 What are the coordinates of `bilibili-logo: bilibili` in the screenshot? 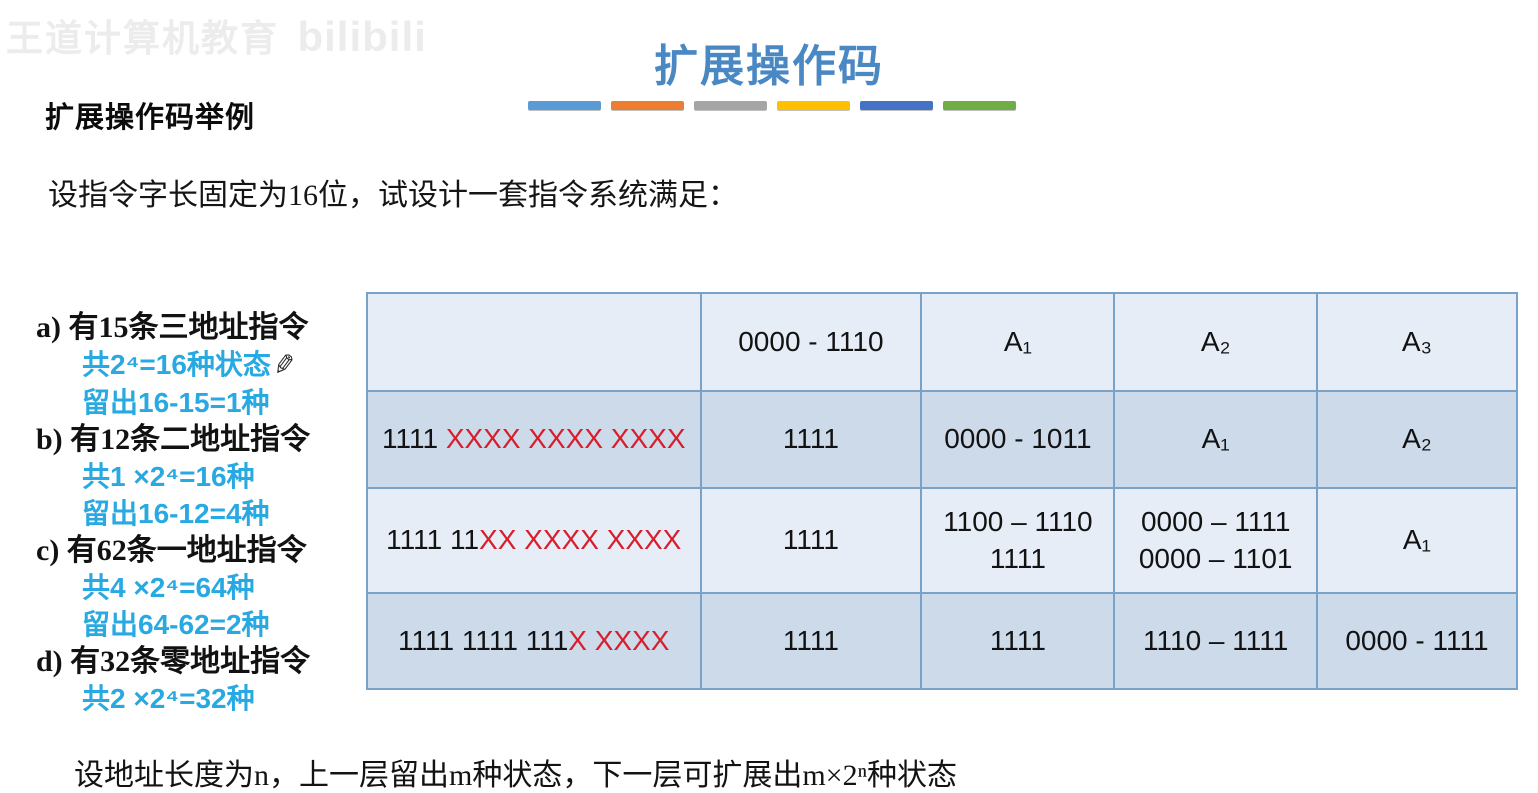 It's located at (362, 36).